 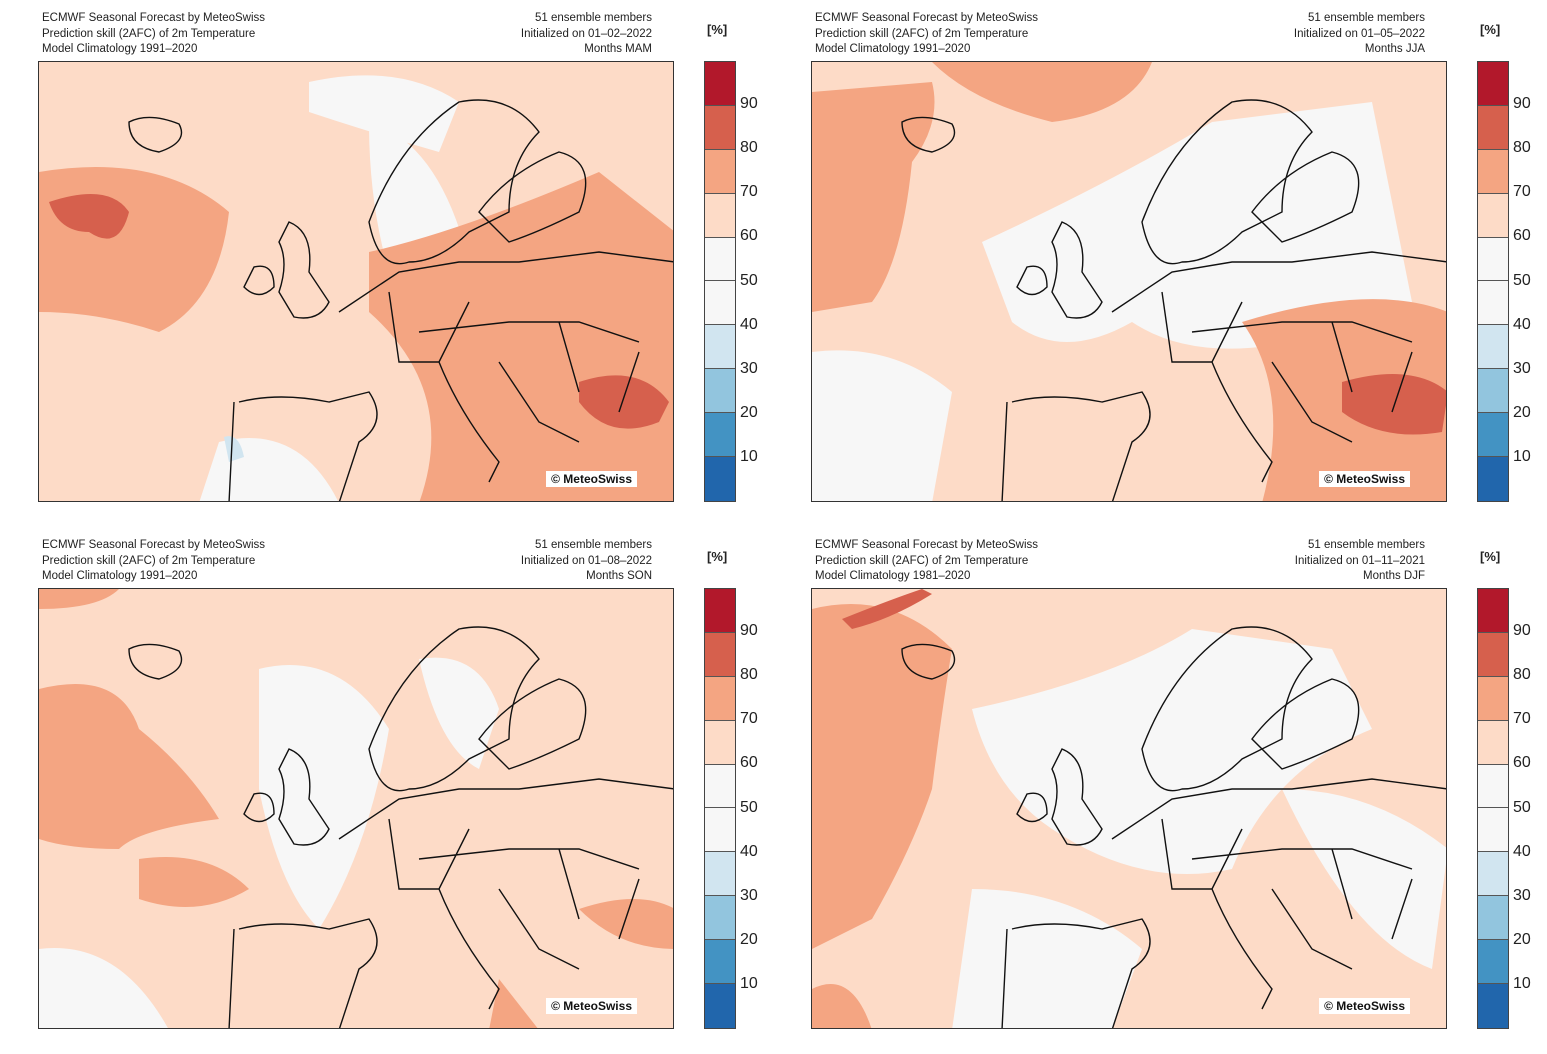 I want to click on header-line: Months DJF, so click(x=1394, y=576).